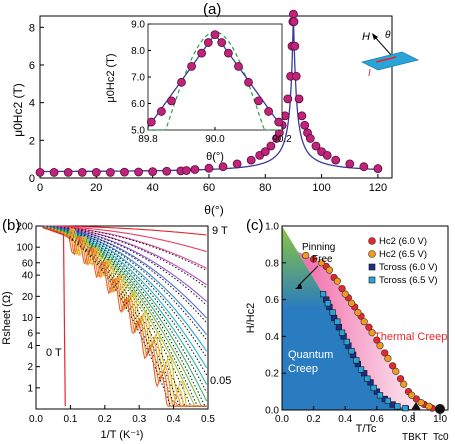 The height and width of the screenshot is (444, 455). What do you see at coordinates (32, 104) in the screenshot?
I see `y-tick-label: 4` at bounding box center [32, 104].